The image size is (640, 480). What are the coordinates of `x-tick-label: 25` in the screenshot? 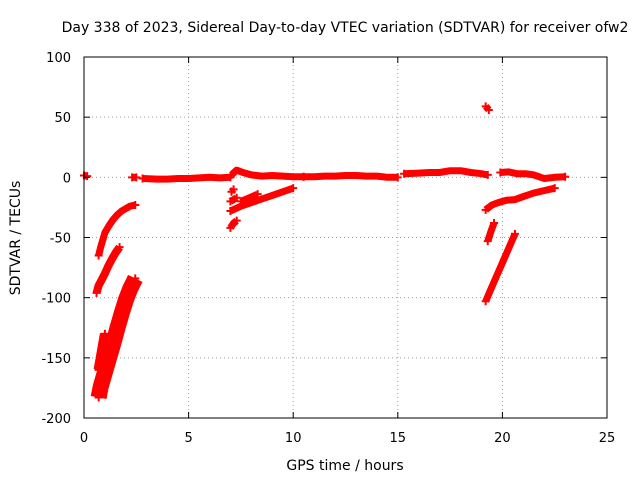 It's located at (607, 438).